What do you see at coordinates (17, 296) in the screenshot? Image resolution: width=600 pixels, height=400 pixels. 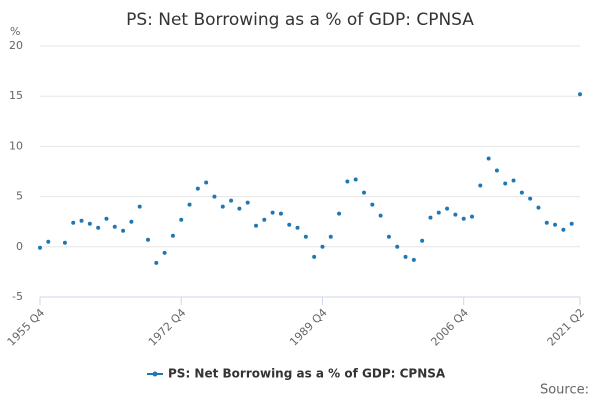 I see `y-tick-label: -5` at bounding box center [17, 296].